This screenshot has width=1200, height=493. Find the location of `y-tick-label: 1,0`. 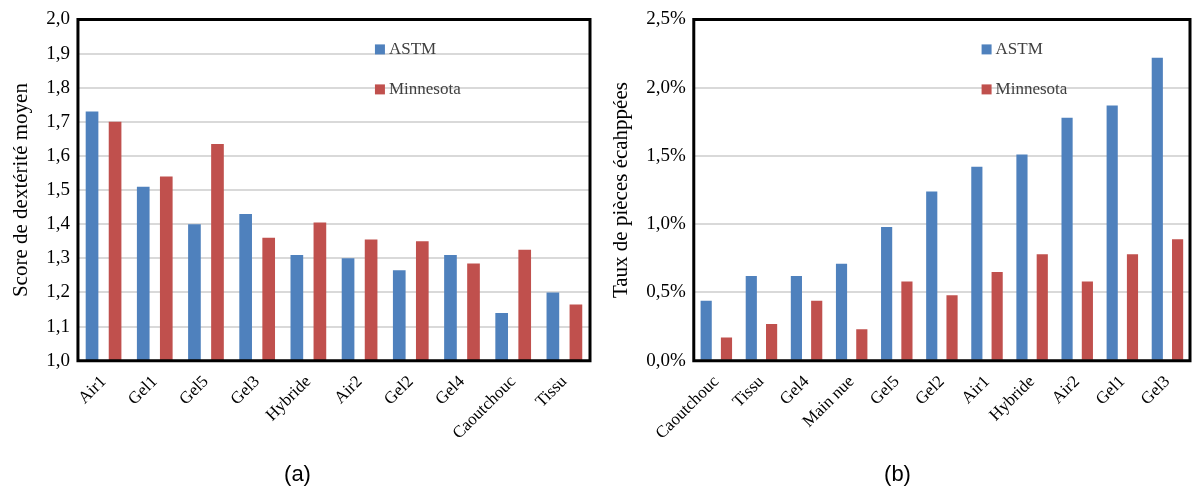

y-tick-label: 1,0 is located at coordinates (58, 359).